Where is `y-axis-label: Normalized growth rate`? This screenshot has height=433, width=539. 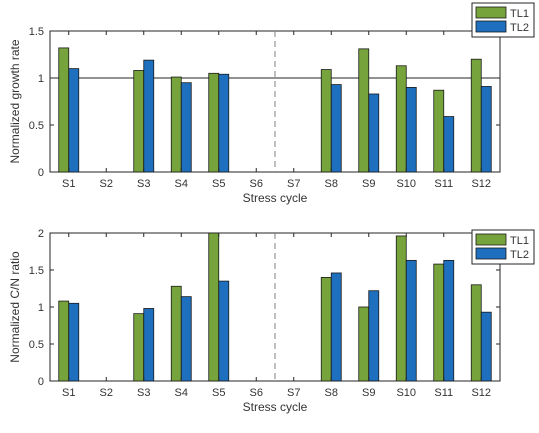
y-axis-label: Normalized growth rate is located at coordinates (15, 101).